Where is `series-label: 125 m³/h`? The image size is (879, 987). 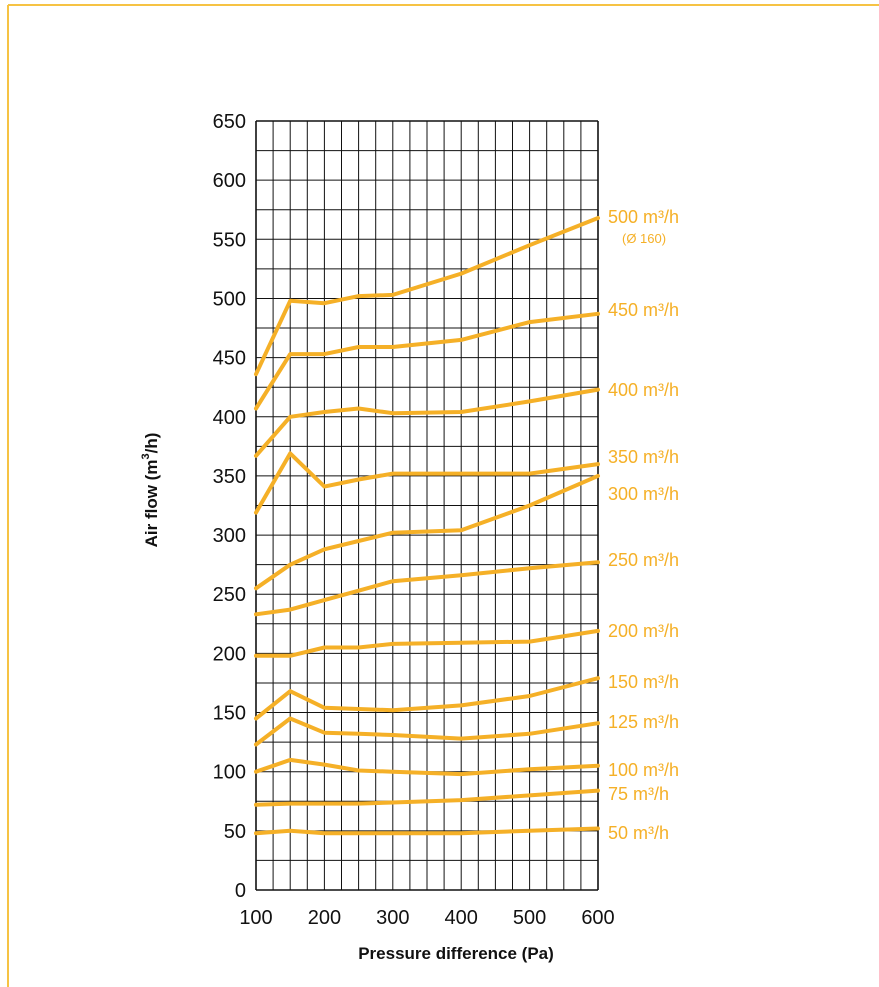
series-label: 125 m³/h is located at coordinates (643, 722).